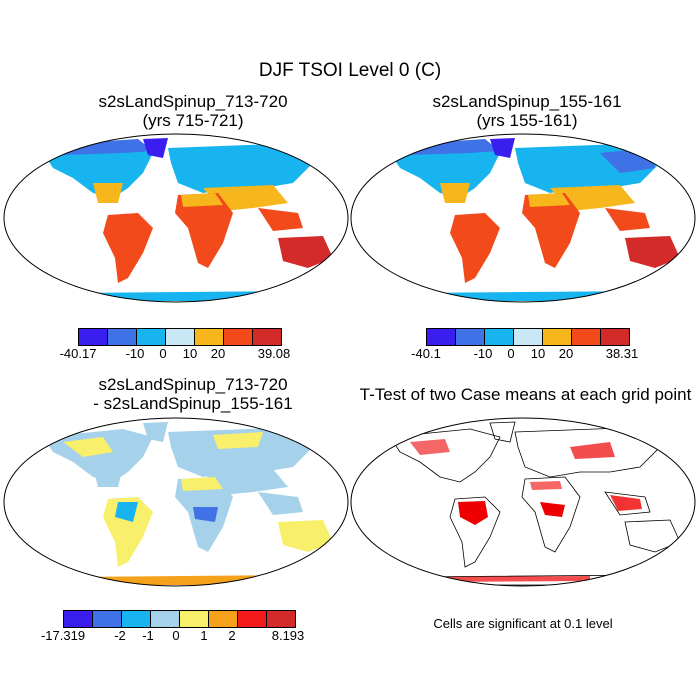 This screenshot has height=700, width=700. What do you see at coordinates (193, 101) in the screenshot?
I see `panel1-title-line1: s2sLandSpinup_713-720` at bounding box center [193, 101].